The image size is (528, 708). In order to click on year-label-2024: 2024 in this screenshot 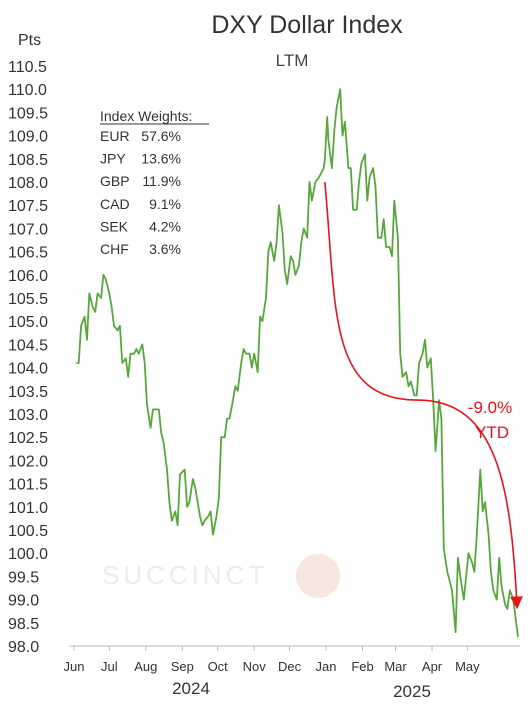, I will do `click(191, 688)`.